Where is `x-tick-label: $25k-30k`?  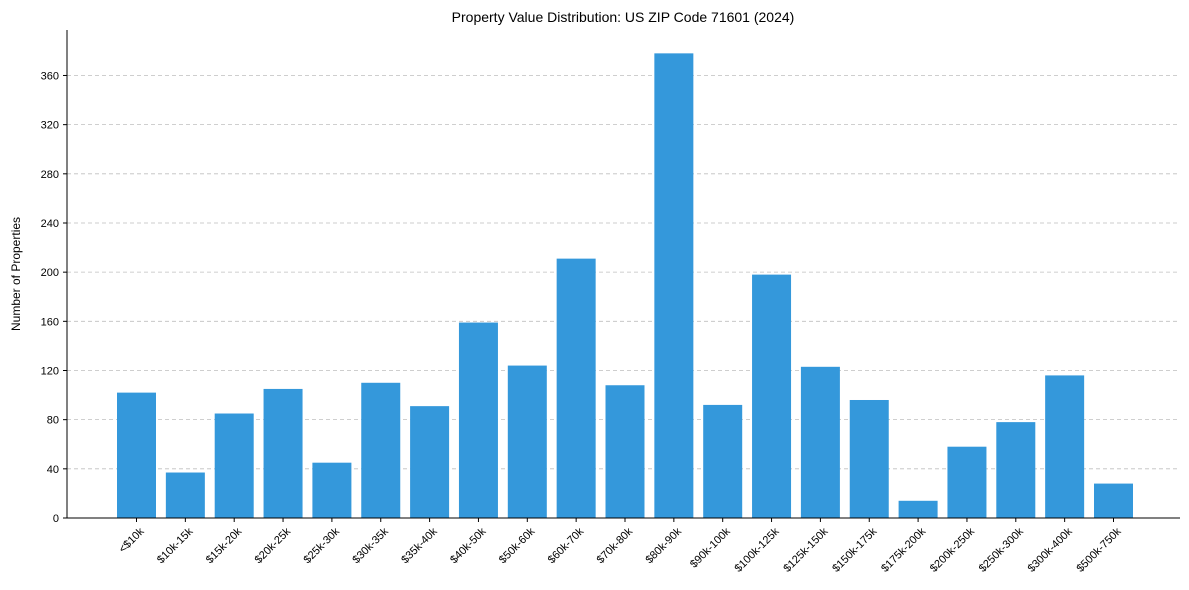
x-tick-label: $25k-30k is located at coordinates (322, 545).